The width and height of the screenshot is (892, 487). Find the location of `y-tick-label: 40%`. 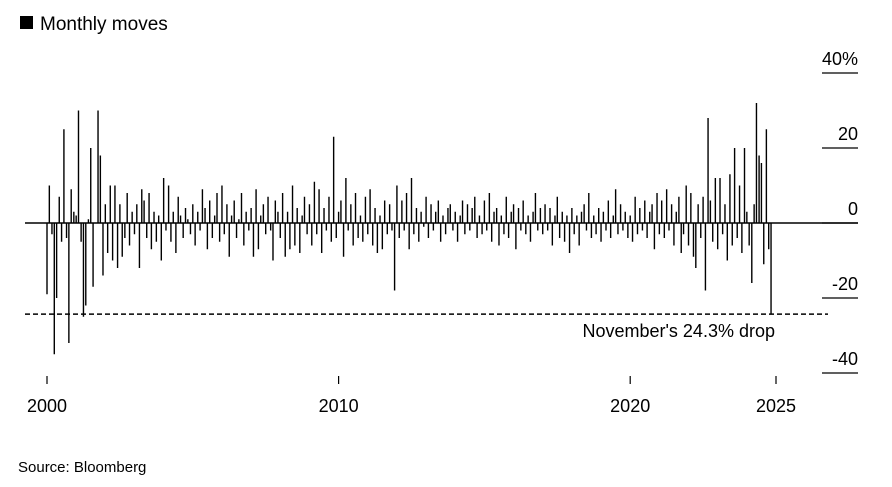

y-tick-label: 40% is located at coordinates (840, 59).